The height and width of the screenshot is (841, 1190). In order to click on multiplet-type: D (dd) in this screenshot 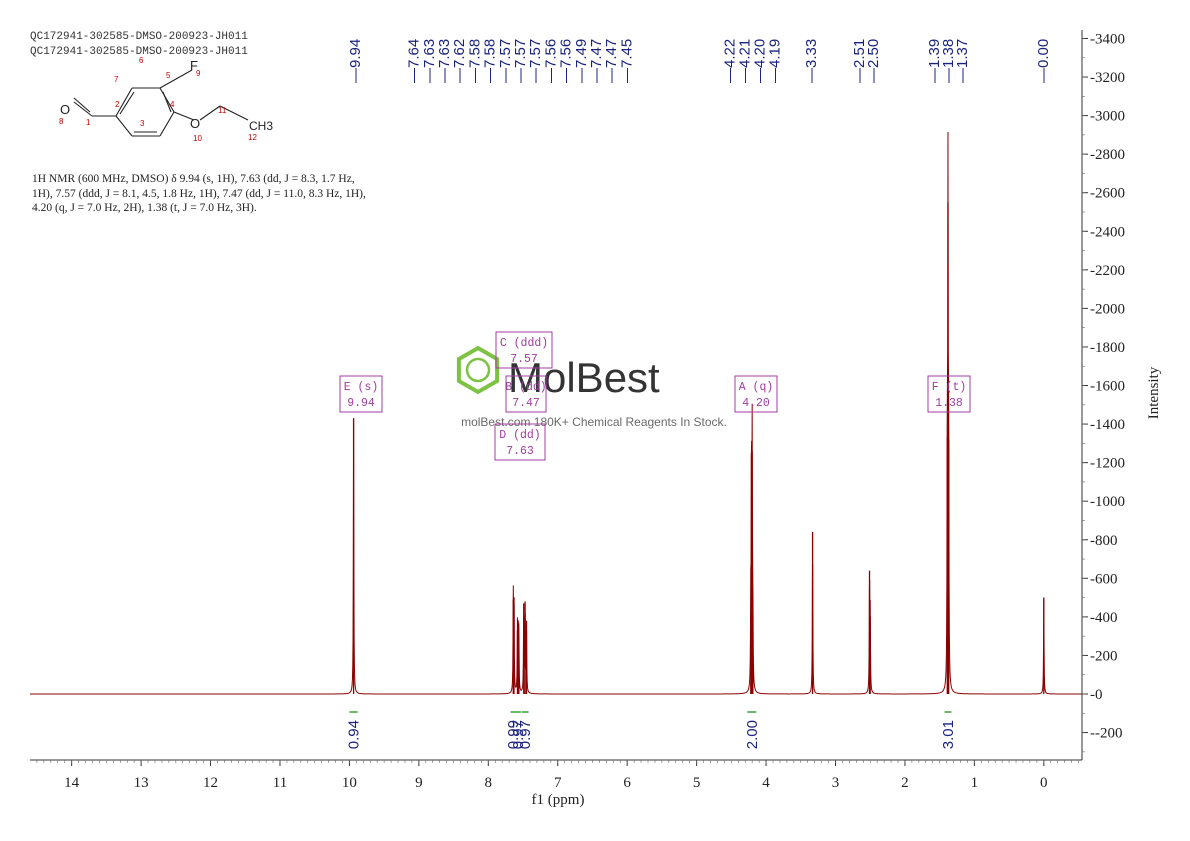, I will do `click(519, 435)`.